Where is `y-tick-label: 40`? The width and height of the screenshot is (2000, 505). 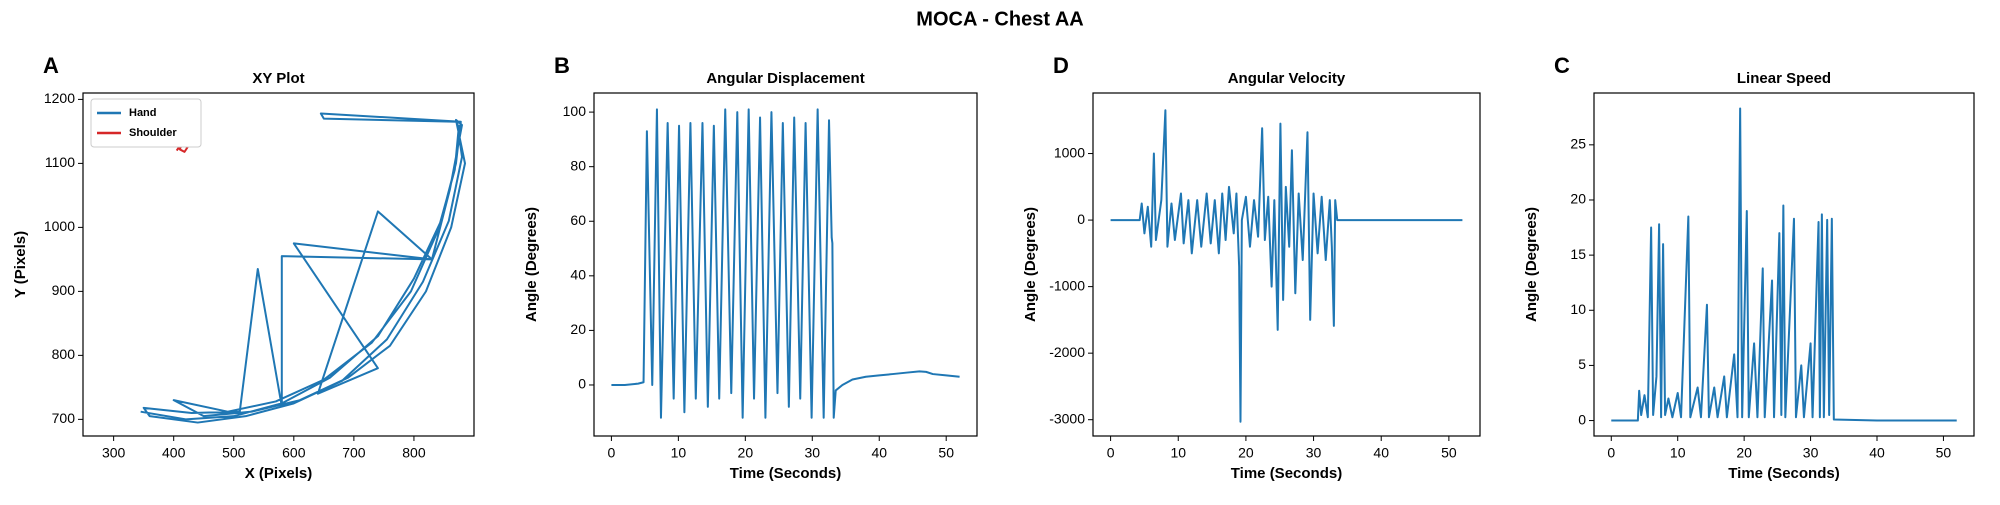 y-tick-label: 40 is located at coordinates (578, 275).